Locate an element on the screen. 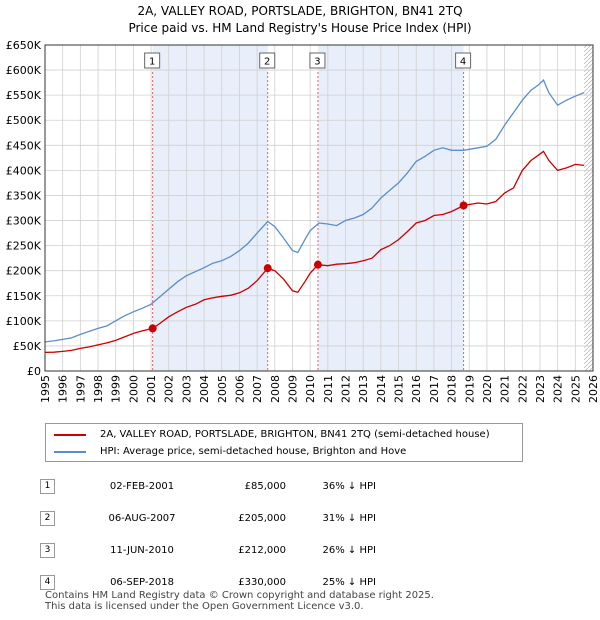 The height and width of the screenshot is (620, 600). sale-label-number: 4 is located at coordinates (463, 62).